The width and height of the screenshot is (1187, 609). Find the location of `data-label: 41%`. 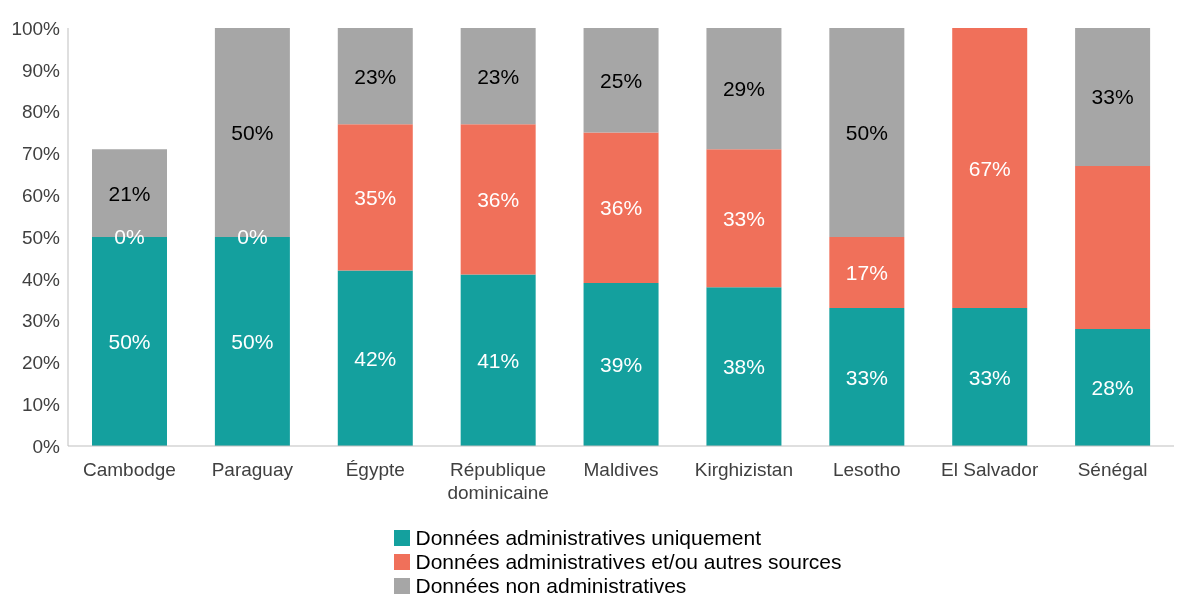

data-label: 41% is located at coordinates (498, 360).